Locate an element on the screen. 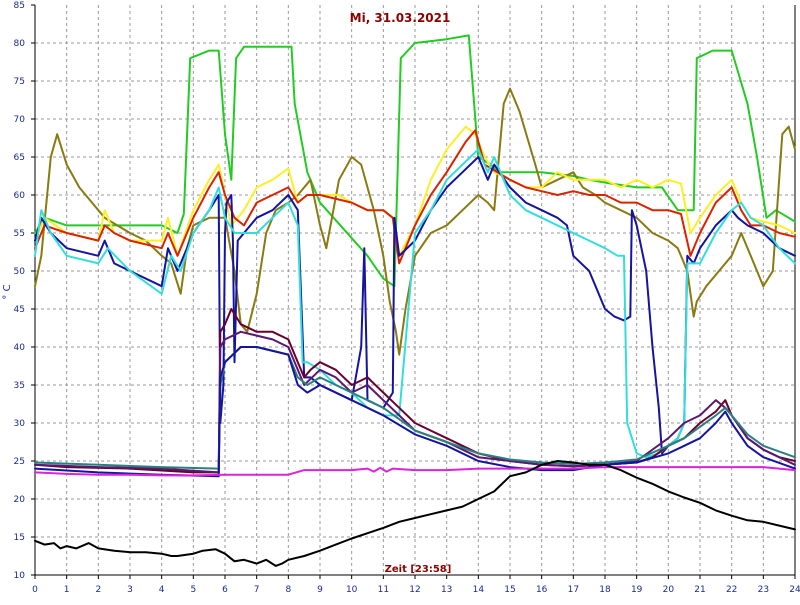 This screenshot has width=800, height=605. x-tick-label: 10 is located at coordinates (352, 590).